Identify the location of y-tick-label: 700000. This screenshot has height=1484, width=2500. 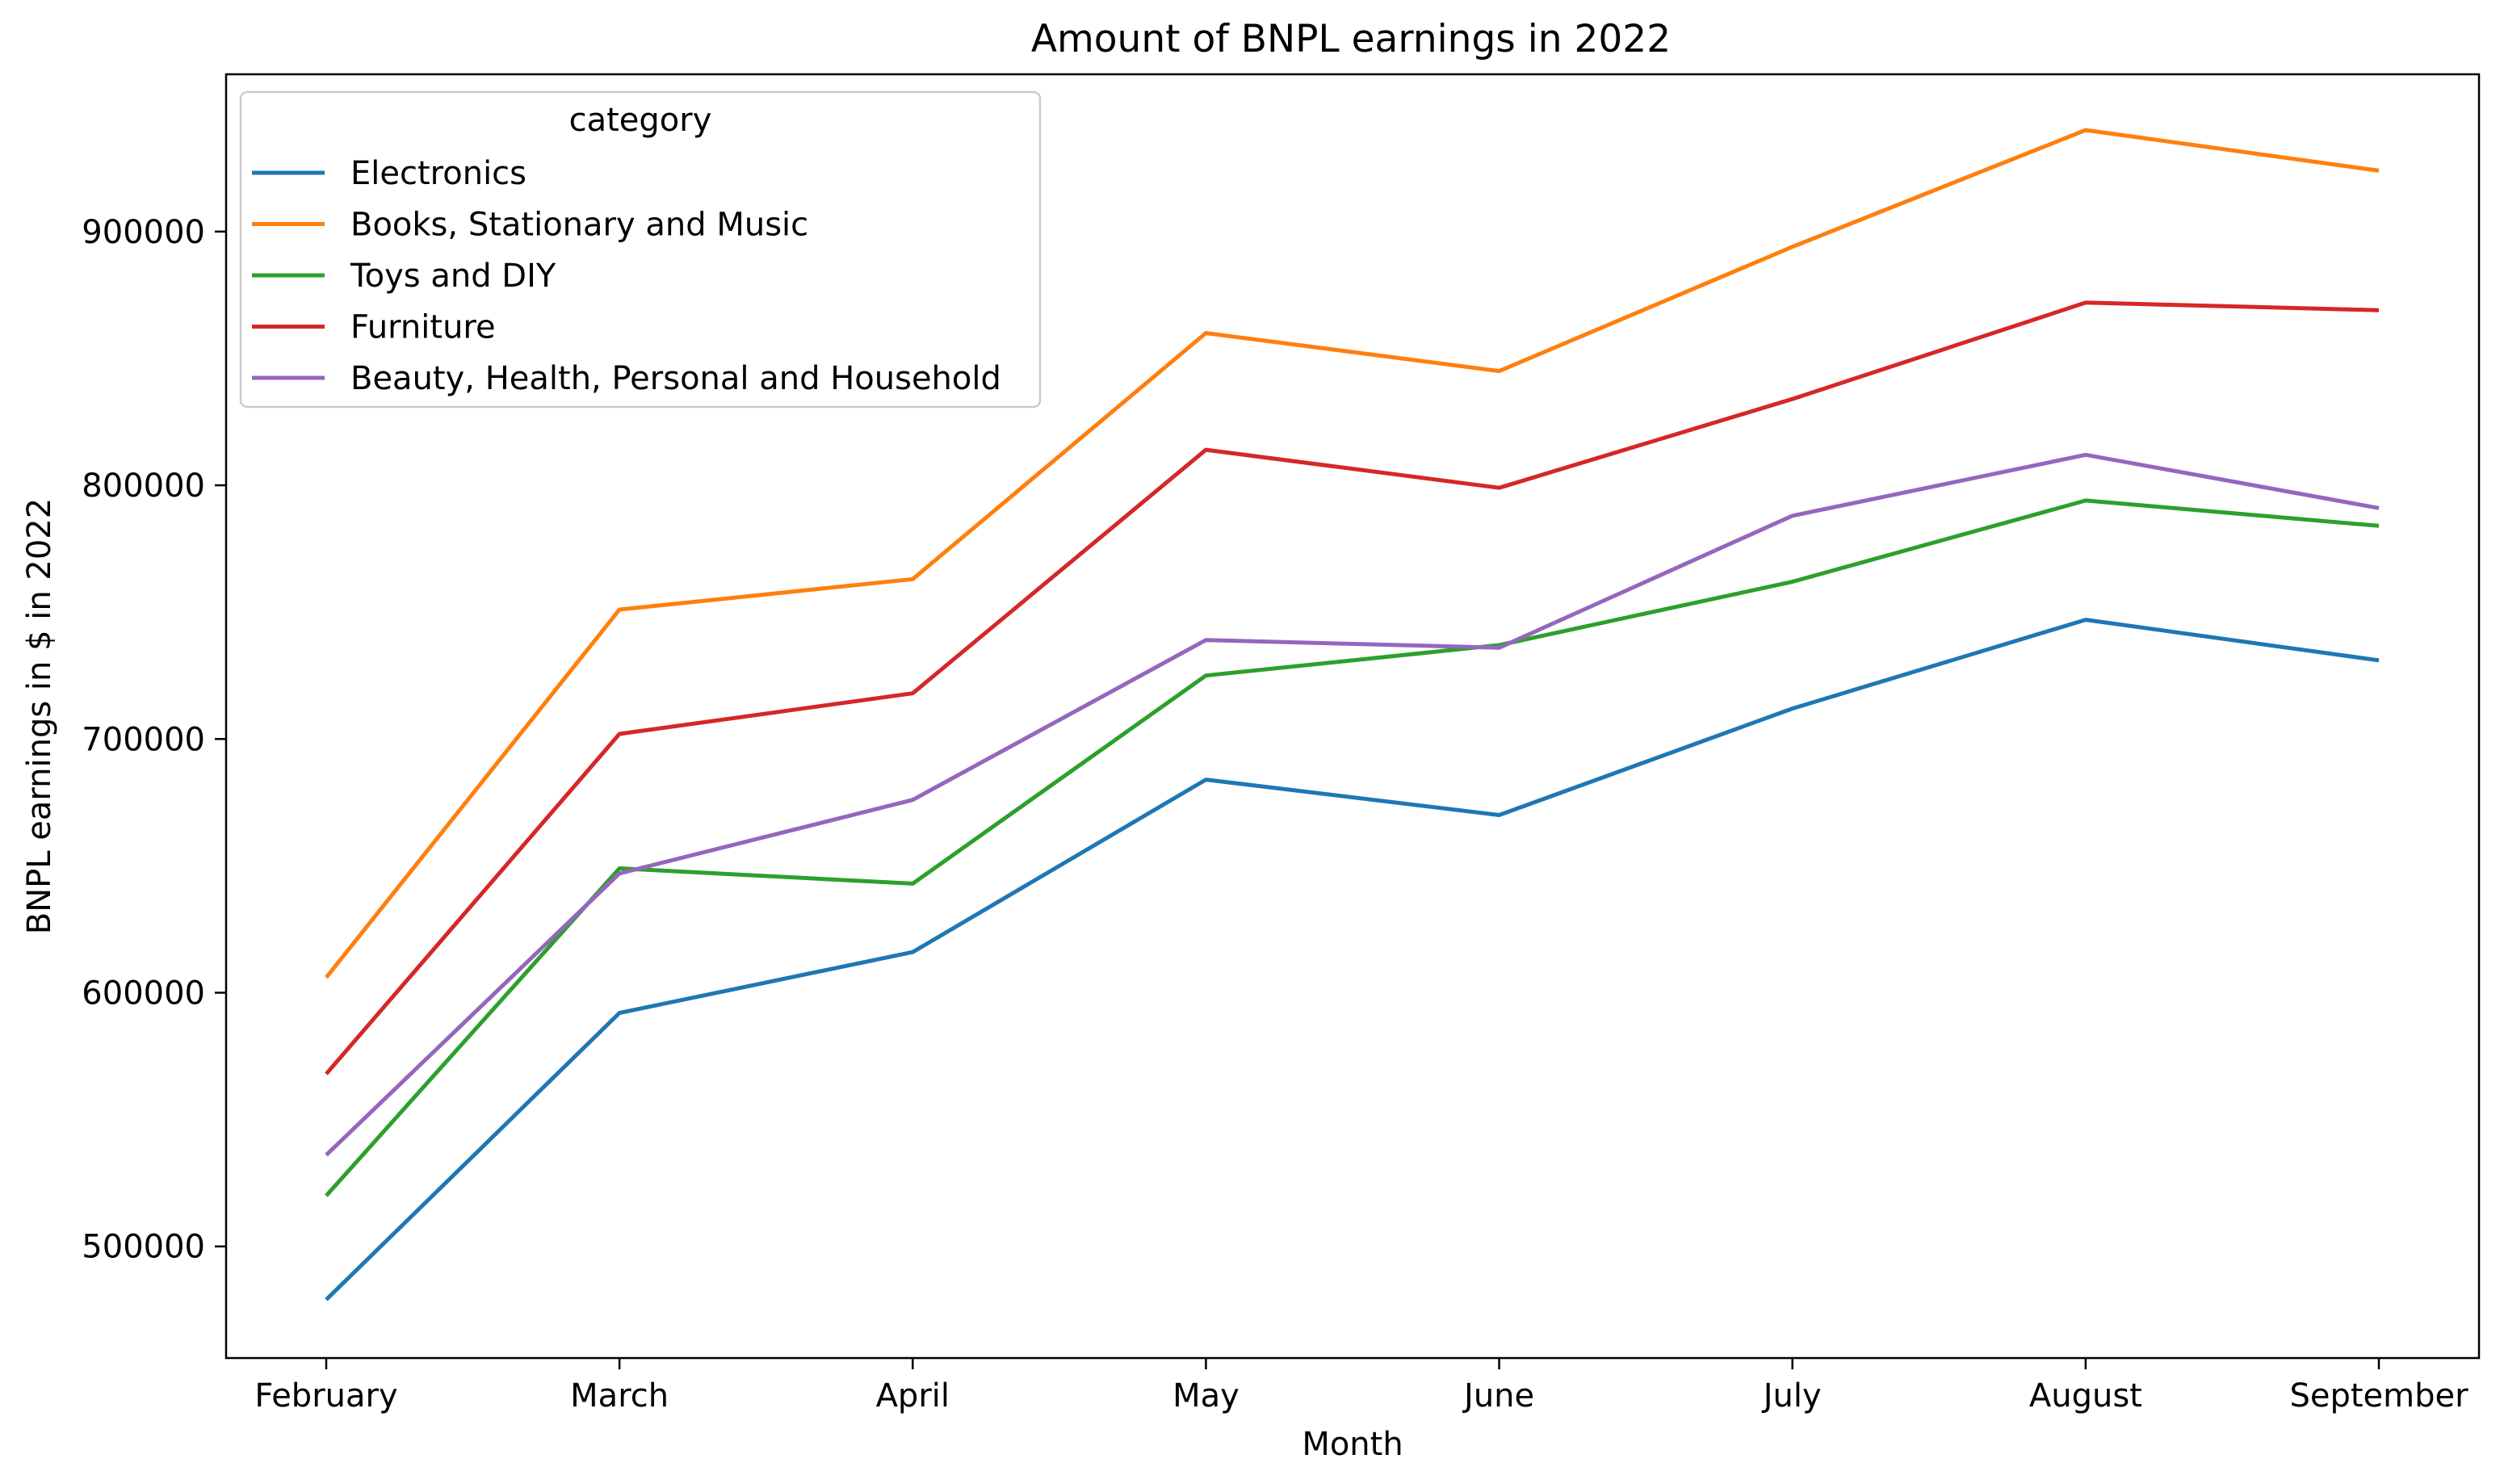
(143, 739).